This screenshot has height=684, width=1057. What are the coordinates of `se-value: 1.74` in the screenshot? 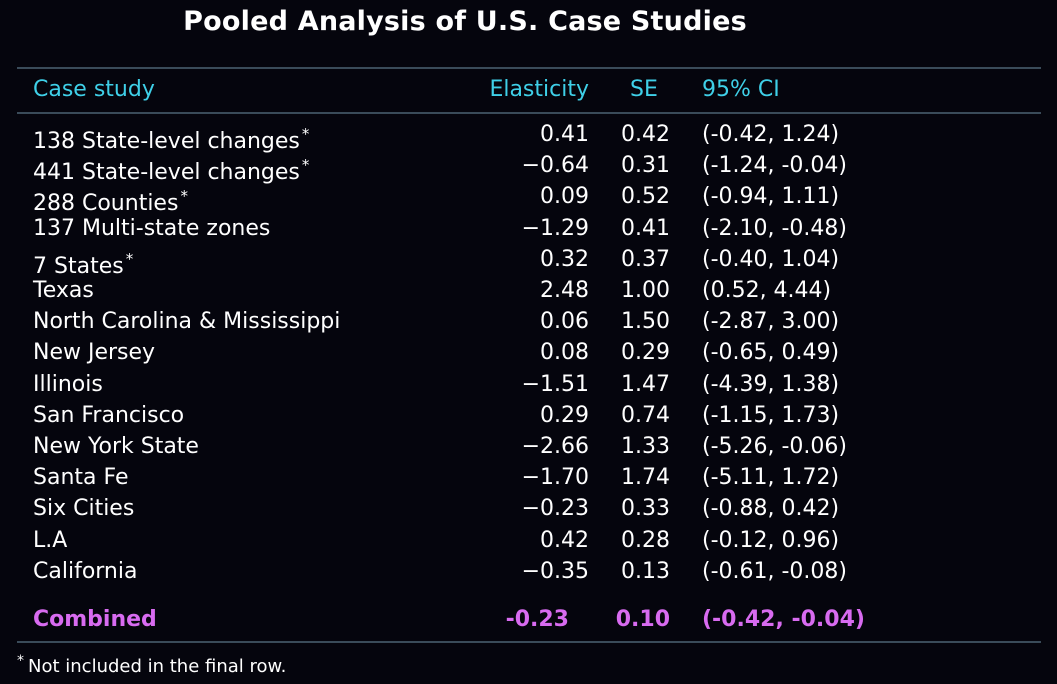 It's located at (645, 478).